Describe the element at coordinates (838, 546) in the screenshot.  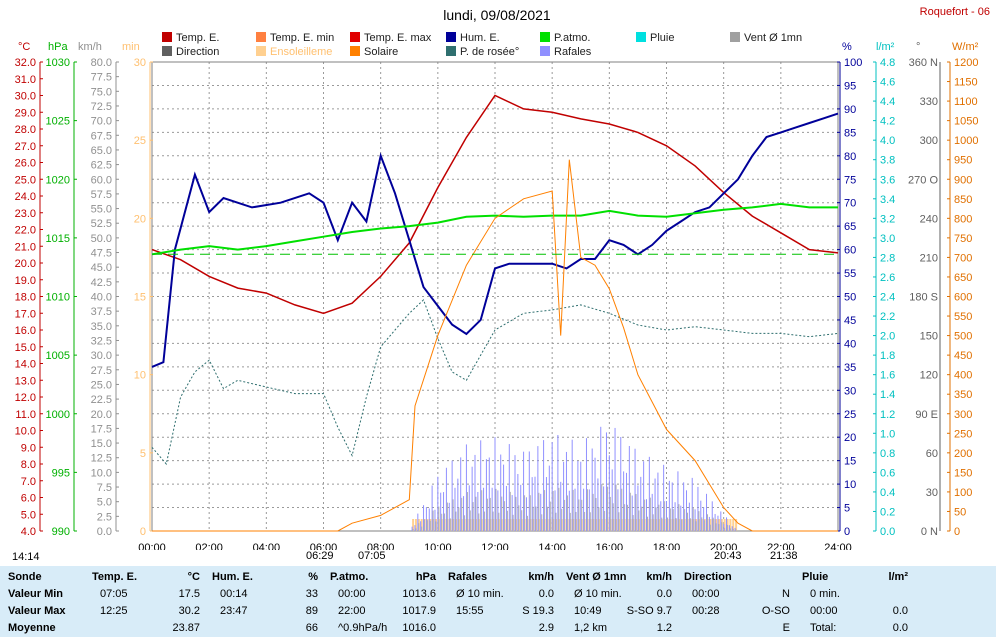
I see `x-tick-label: 24:00` at that location.